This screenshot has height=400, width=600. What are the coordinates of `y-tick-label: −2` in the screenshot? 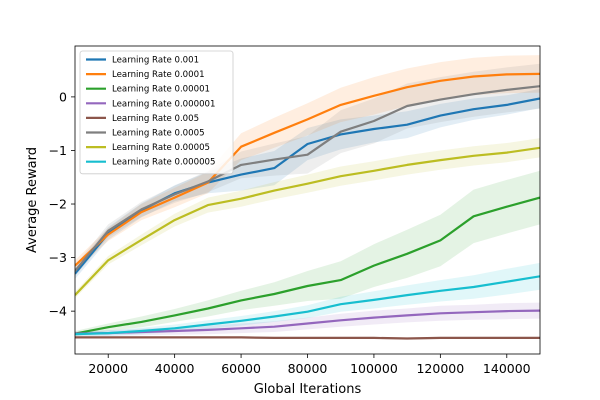 It's located at (58, 204).